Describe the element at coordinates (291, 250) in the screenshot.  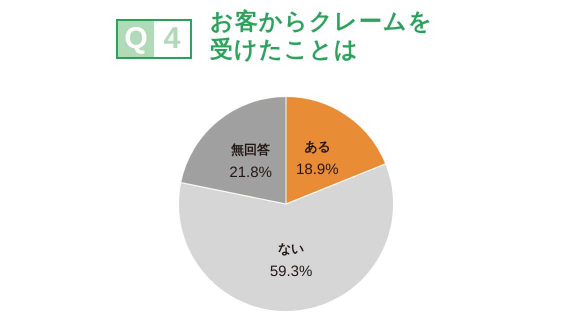
I see `slice-label: ない` at that location.